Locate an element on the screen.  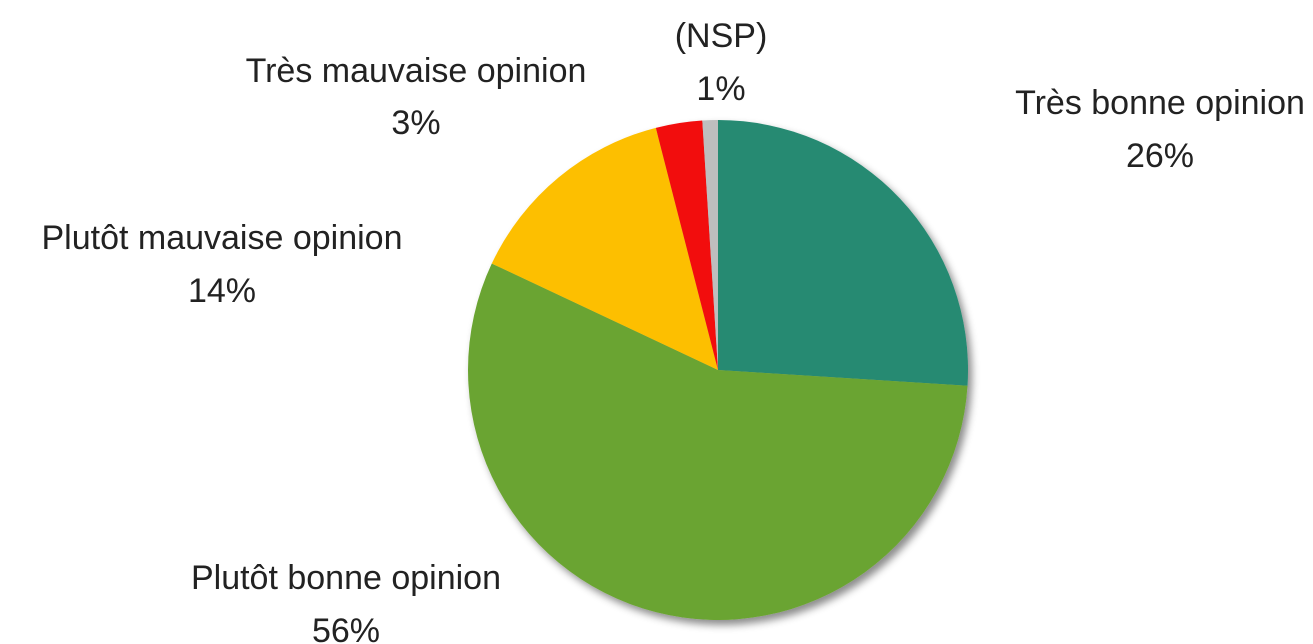
slice-value-plutot-mauvaise-opinion: 14% is located at coordinates (222, 291).